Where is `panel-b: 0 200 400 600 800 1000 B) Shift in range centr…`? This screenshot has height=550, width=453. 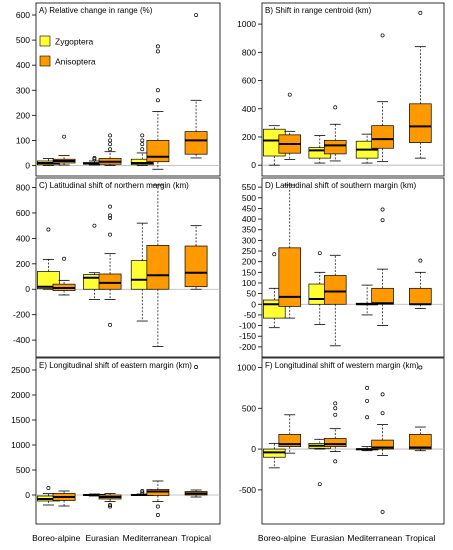
panel-b: 0 200 400 600 800 1000 B) Shift in range centr… is located at coordinates (341, 89).